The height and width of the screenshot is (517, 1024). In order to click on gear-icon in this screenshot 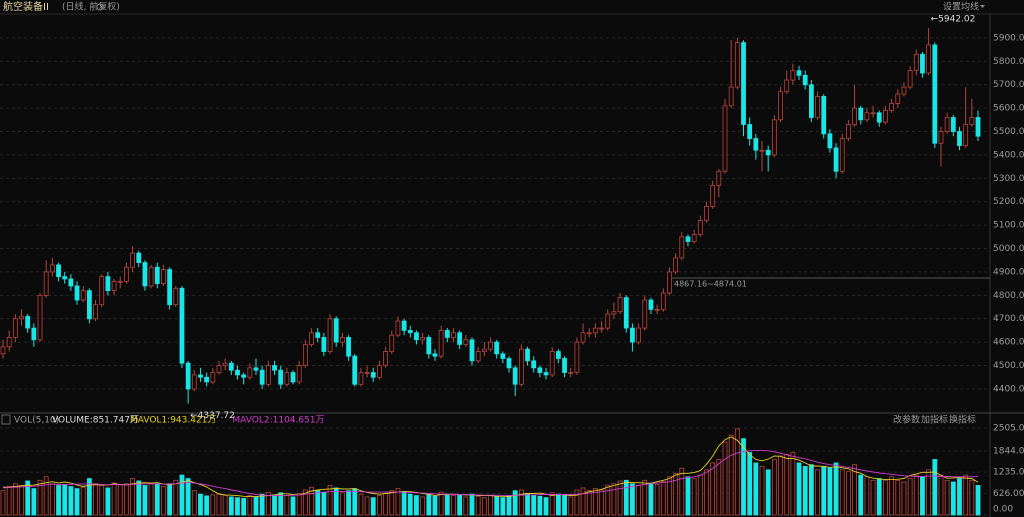, I will do `click(100, 7)`.